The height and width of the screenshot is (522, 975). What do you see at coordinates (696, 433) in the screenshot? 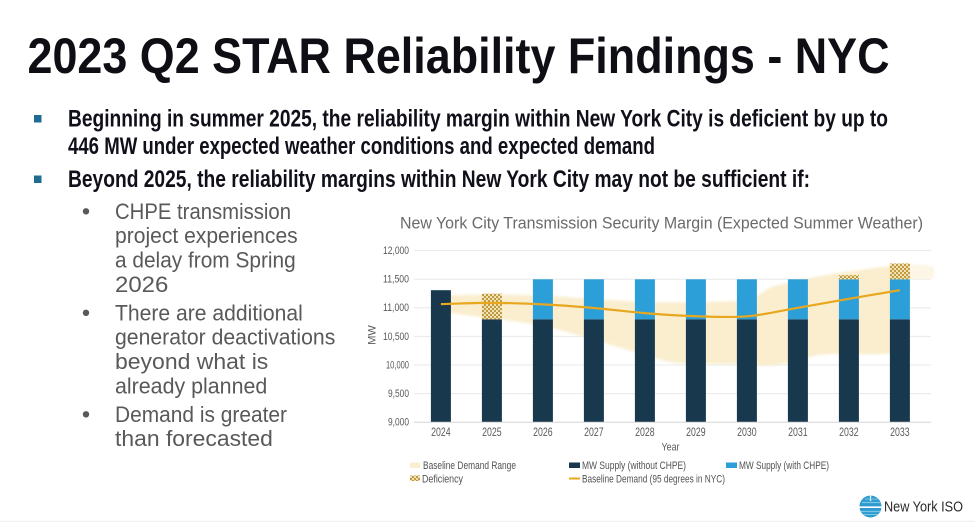
I see `svg-text: 2029` at bounding box center [696, 433].